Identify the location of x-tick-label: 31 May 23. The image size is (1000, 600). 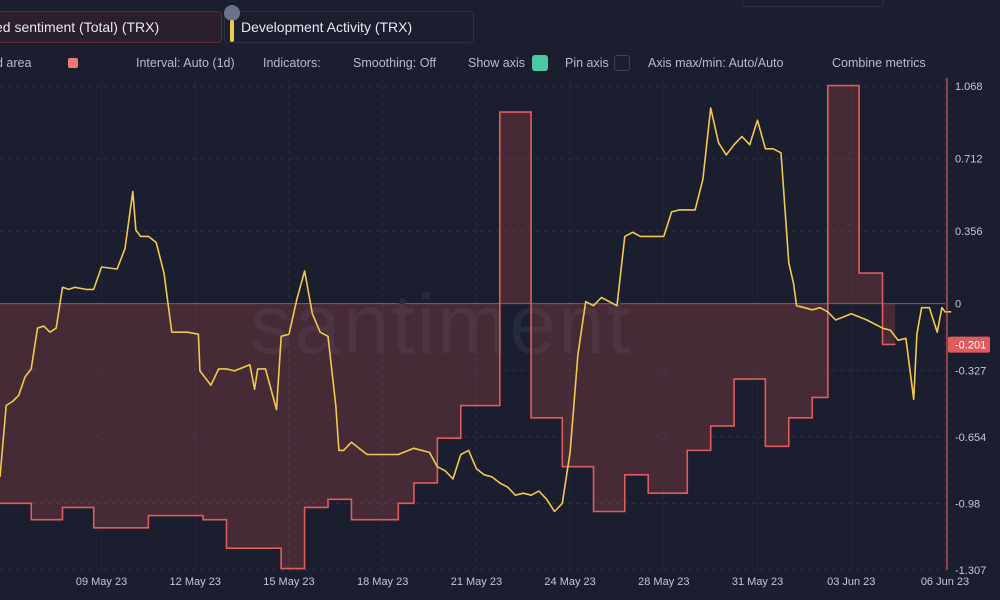
(757, 582).